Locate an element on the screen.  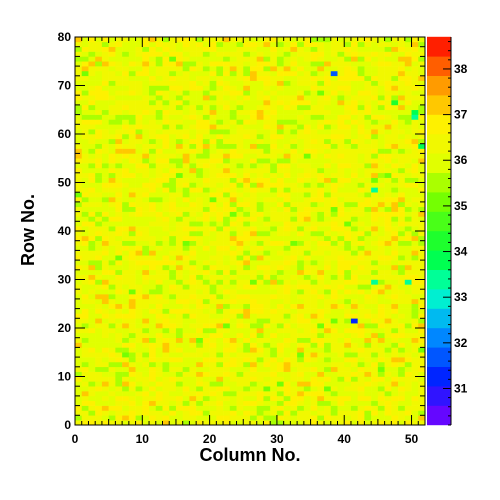
colorbar-tick-label: 38 is located at coordinates (461, 69).